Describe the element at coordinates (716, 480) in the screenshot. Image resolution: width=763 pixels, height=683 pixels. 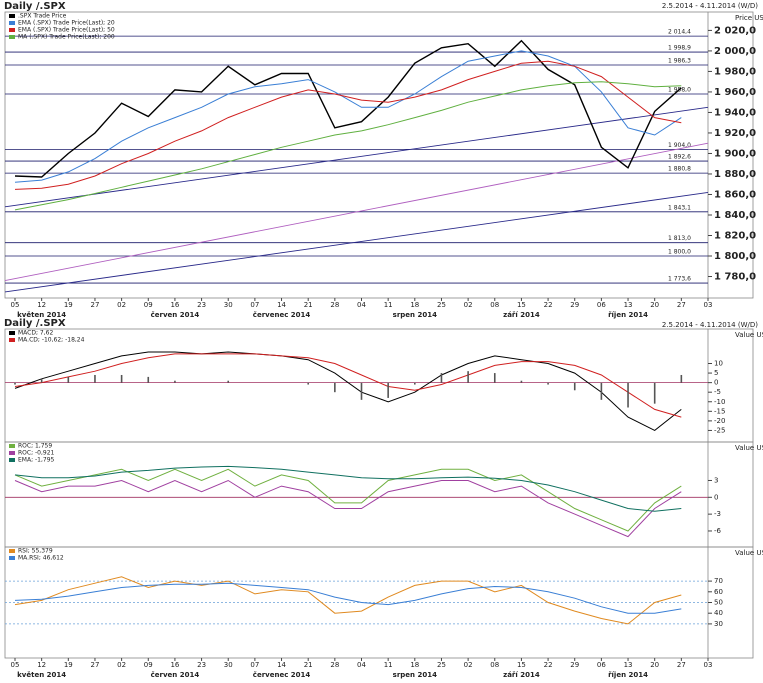
I see `y-tick-label: 3` at that location.